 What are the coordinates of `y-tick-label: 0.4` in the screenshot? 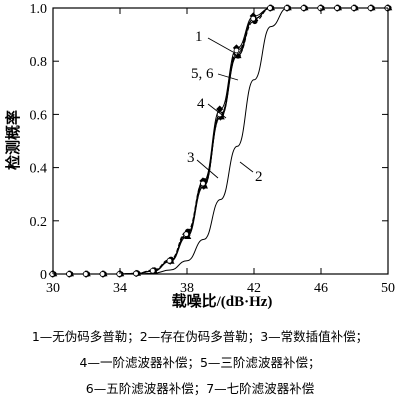 It's located at (39, 169).